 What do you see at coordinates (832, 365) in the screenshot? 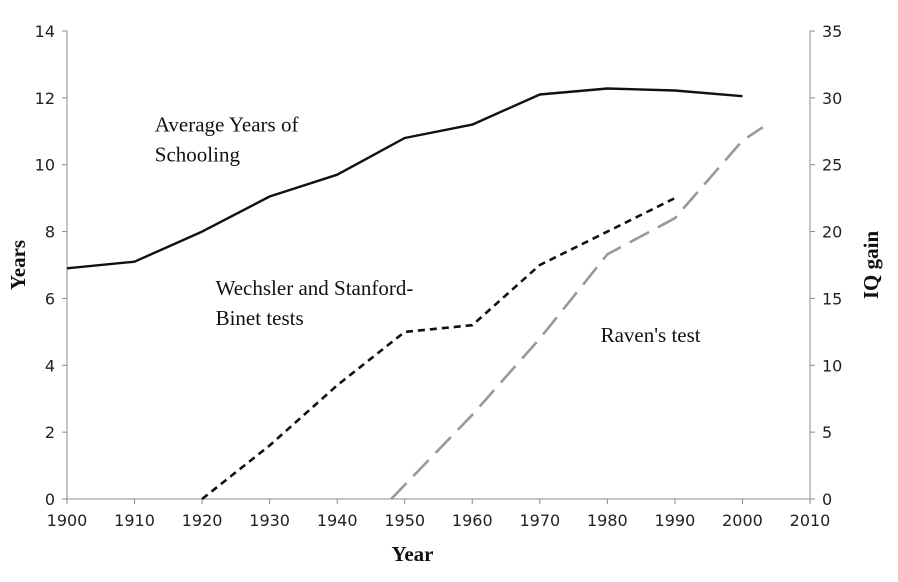
I see `y2-tick-label: 10` at bounding box center [832, 365].